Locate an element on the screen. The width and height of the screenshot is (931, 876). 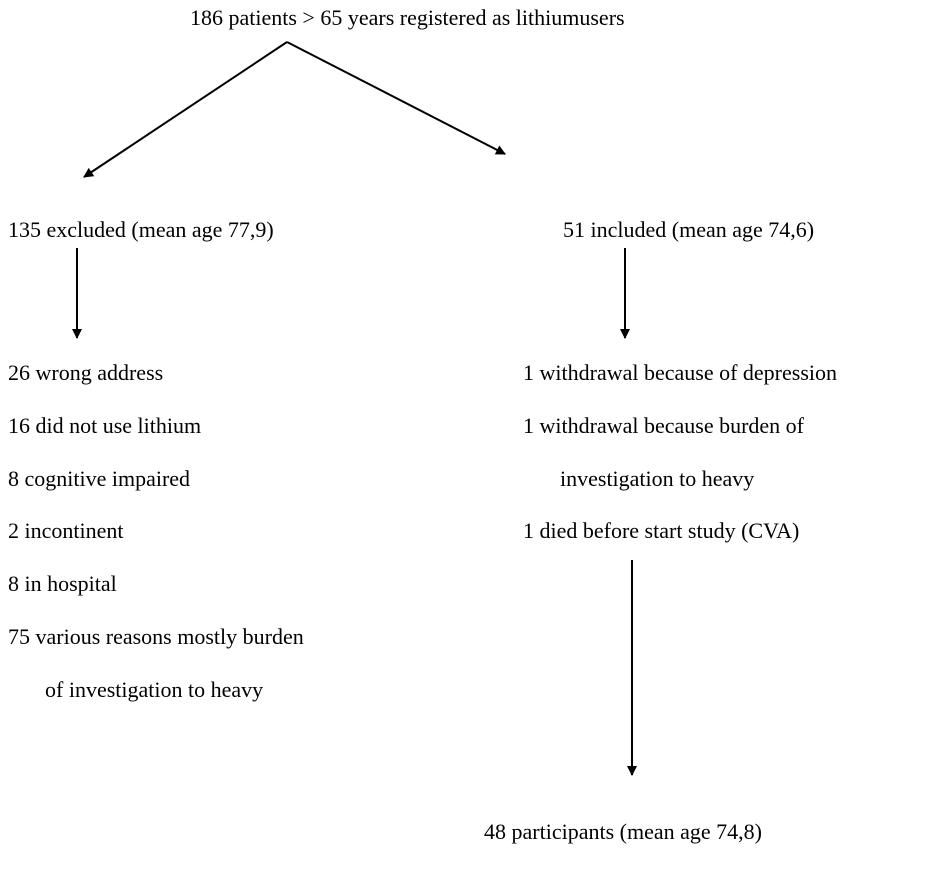
list-item: of investigation to heavy is located at coordinates (154, 689).